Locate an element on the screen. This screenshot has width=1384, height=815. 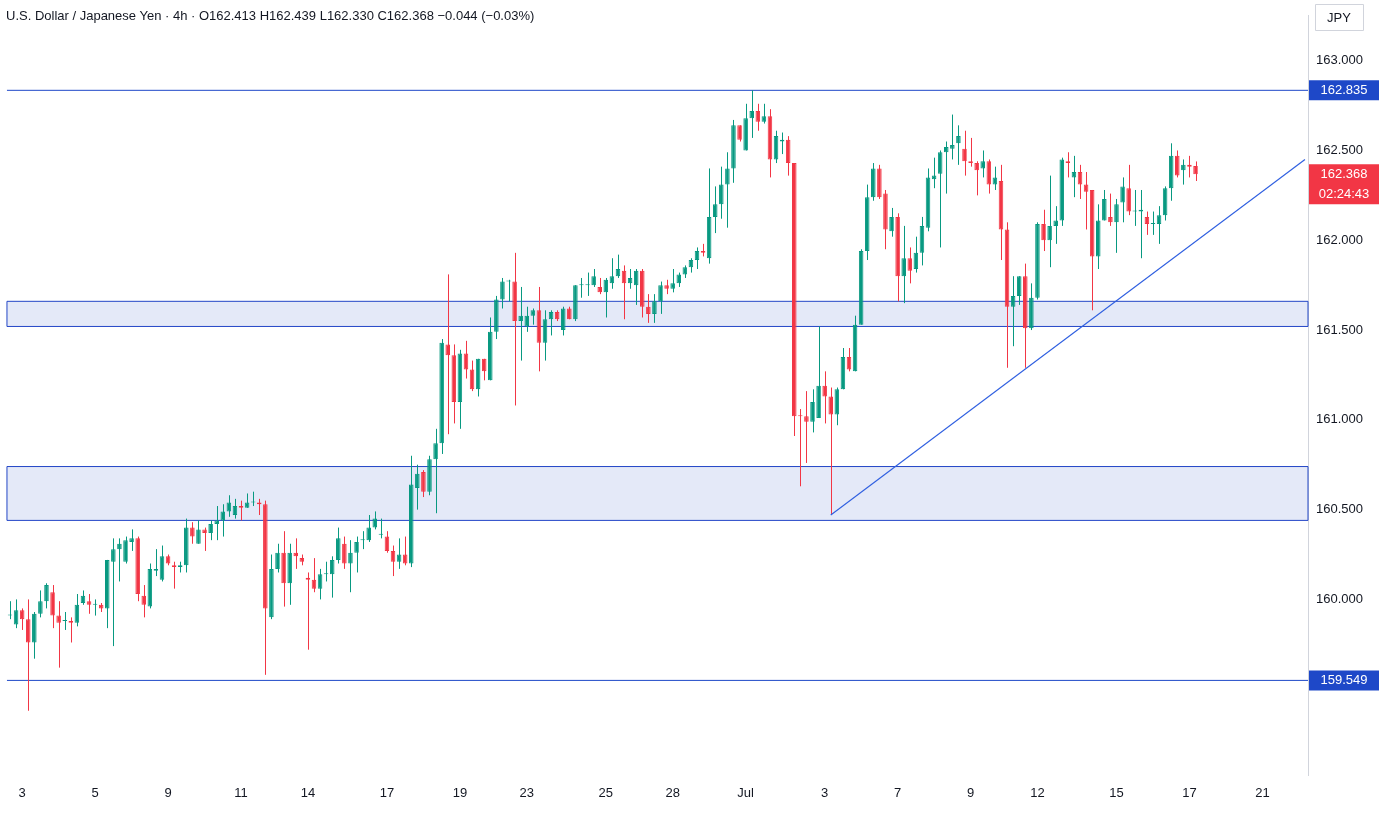
x-tick-label: 14 is located at coordinates (308, 792).